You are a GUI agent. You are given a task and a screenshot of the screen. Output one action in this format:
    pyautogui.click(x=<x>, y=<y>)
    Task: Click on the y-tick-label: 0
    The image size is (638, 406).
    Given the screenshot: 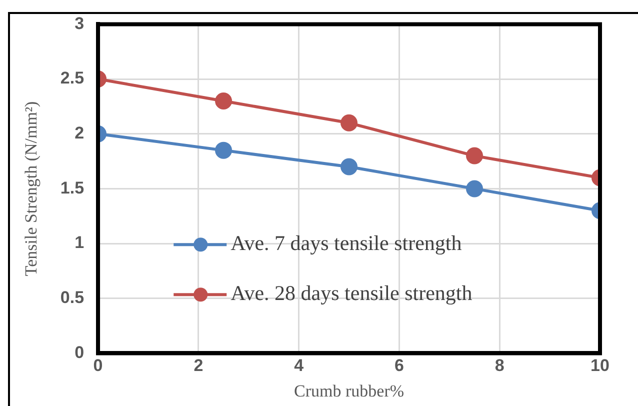 What is the action you would take?
    pyautogui.click(x=79, y=352)
    